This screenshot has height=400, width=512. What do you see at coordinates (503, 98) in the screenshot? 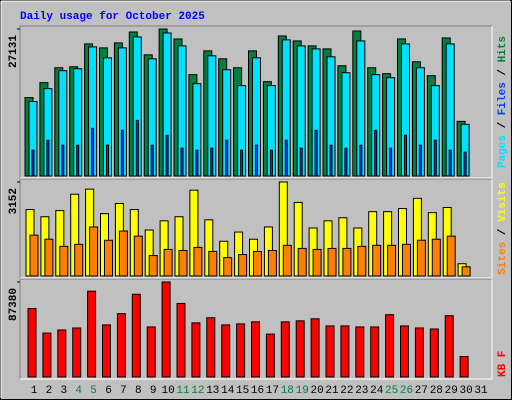
I see `legend-entry: Files` at bounding box center [503, 98].